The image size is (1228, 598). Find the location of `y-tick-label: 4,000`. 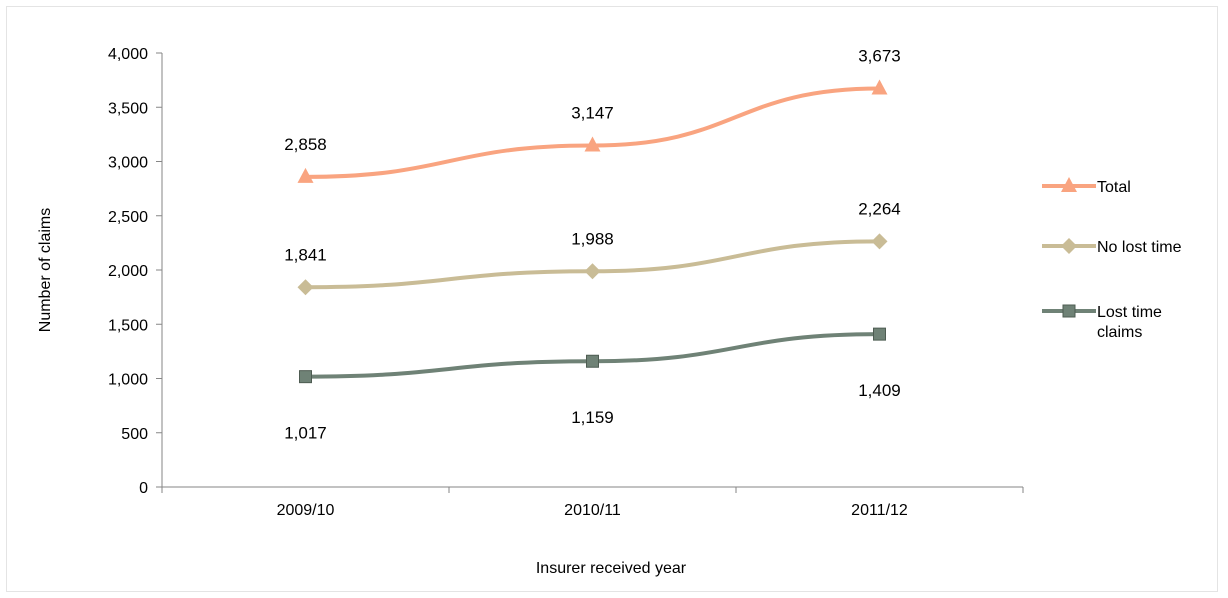

y-tick-label: 4,000 is located at coordinates (128, 54).